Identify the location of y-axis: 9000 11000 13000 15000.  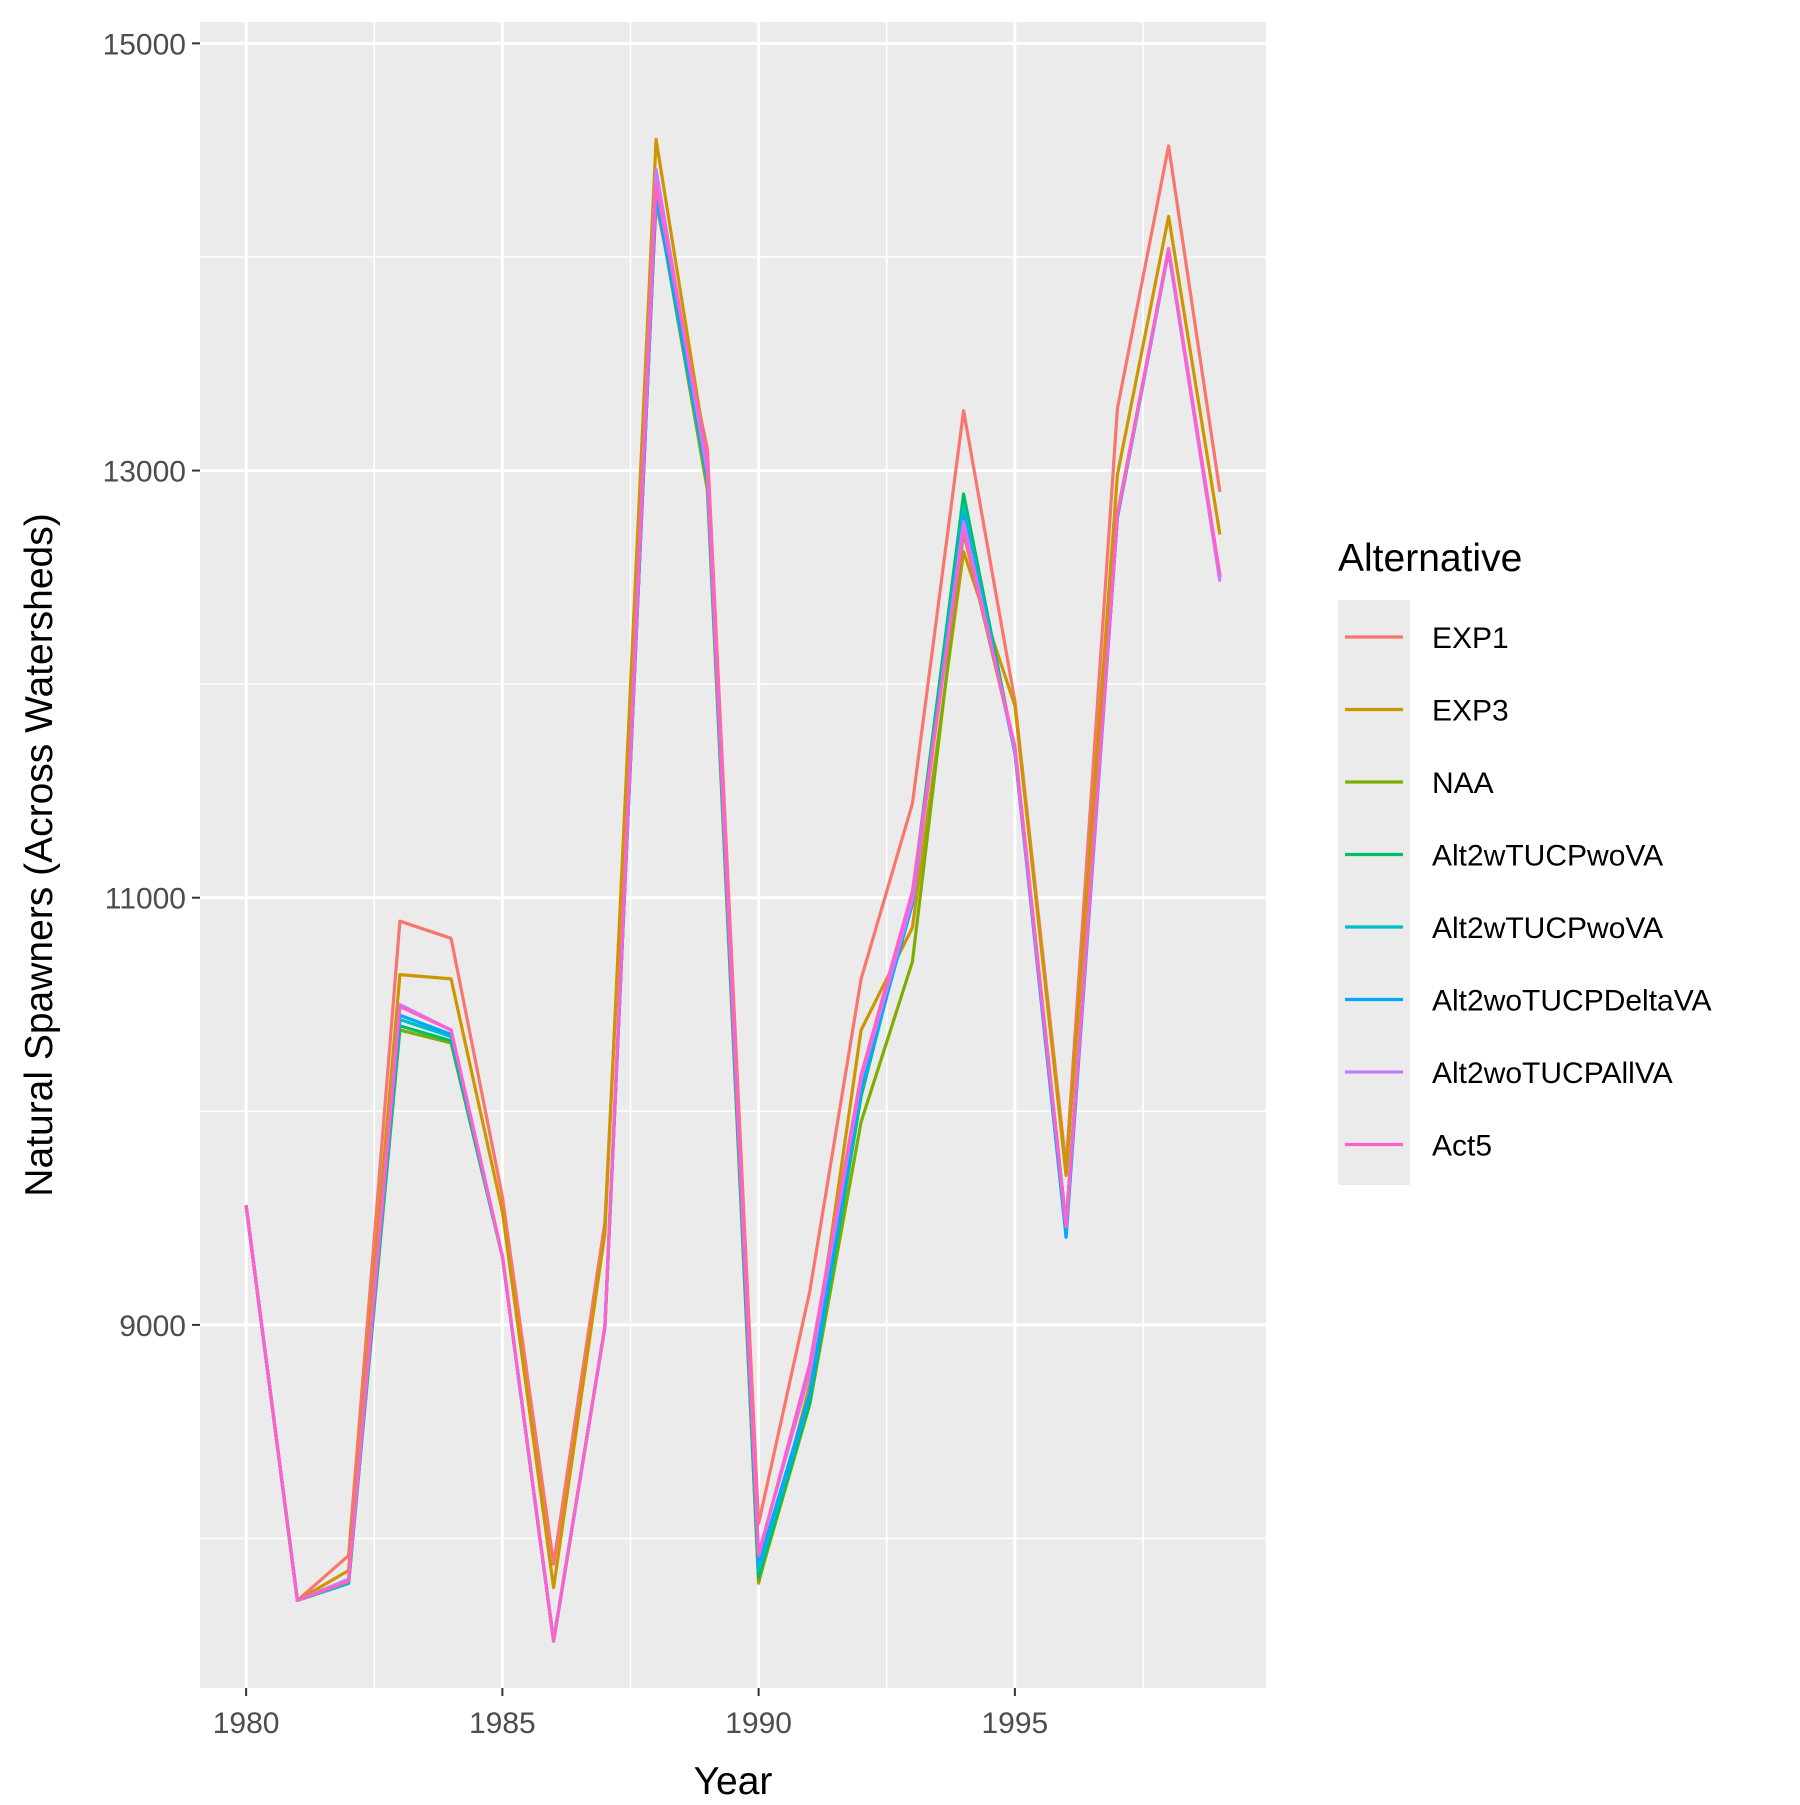
(151, 685).